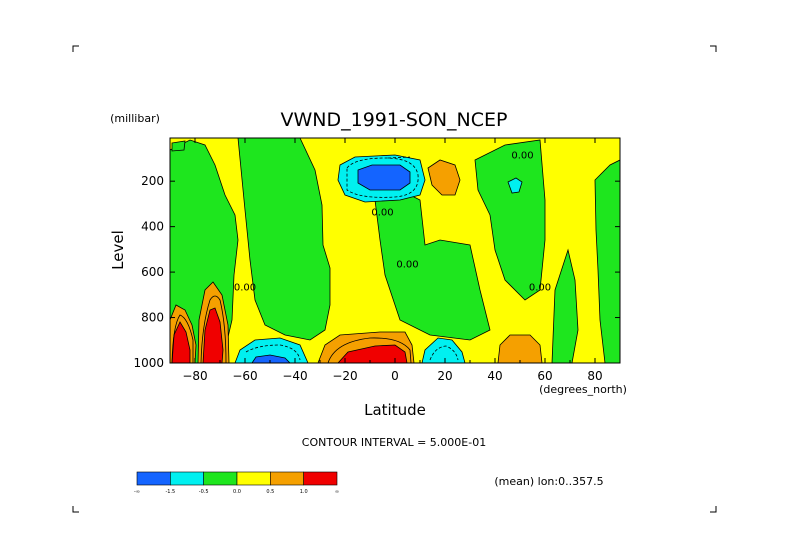 This screenshot has width=789, height=558. I want to click on contour-labels: 0.00 0.00 0.00 0.00 0.00, so click(392, 221).